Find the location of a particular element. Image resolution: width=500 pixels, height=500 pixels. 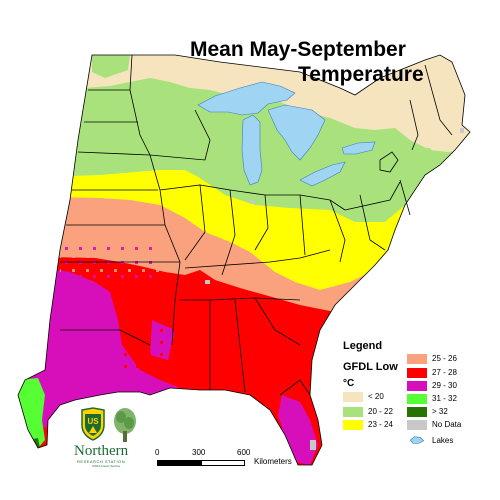

legend-item-lt-20: < 20 is located at coordinates (383, 397).